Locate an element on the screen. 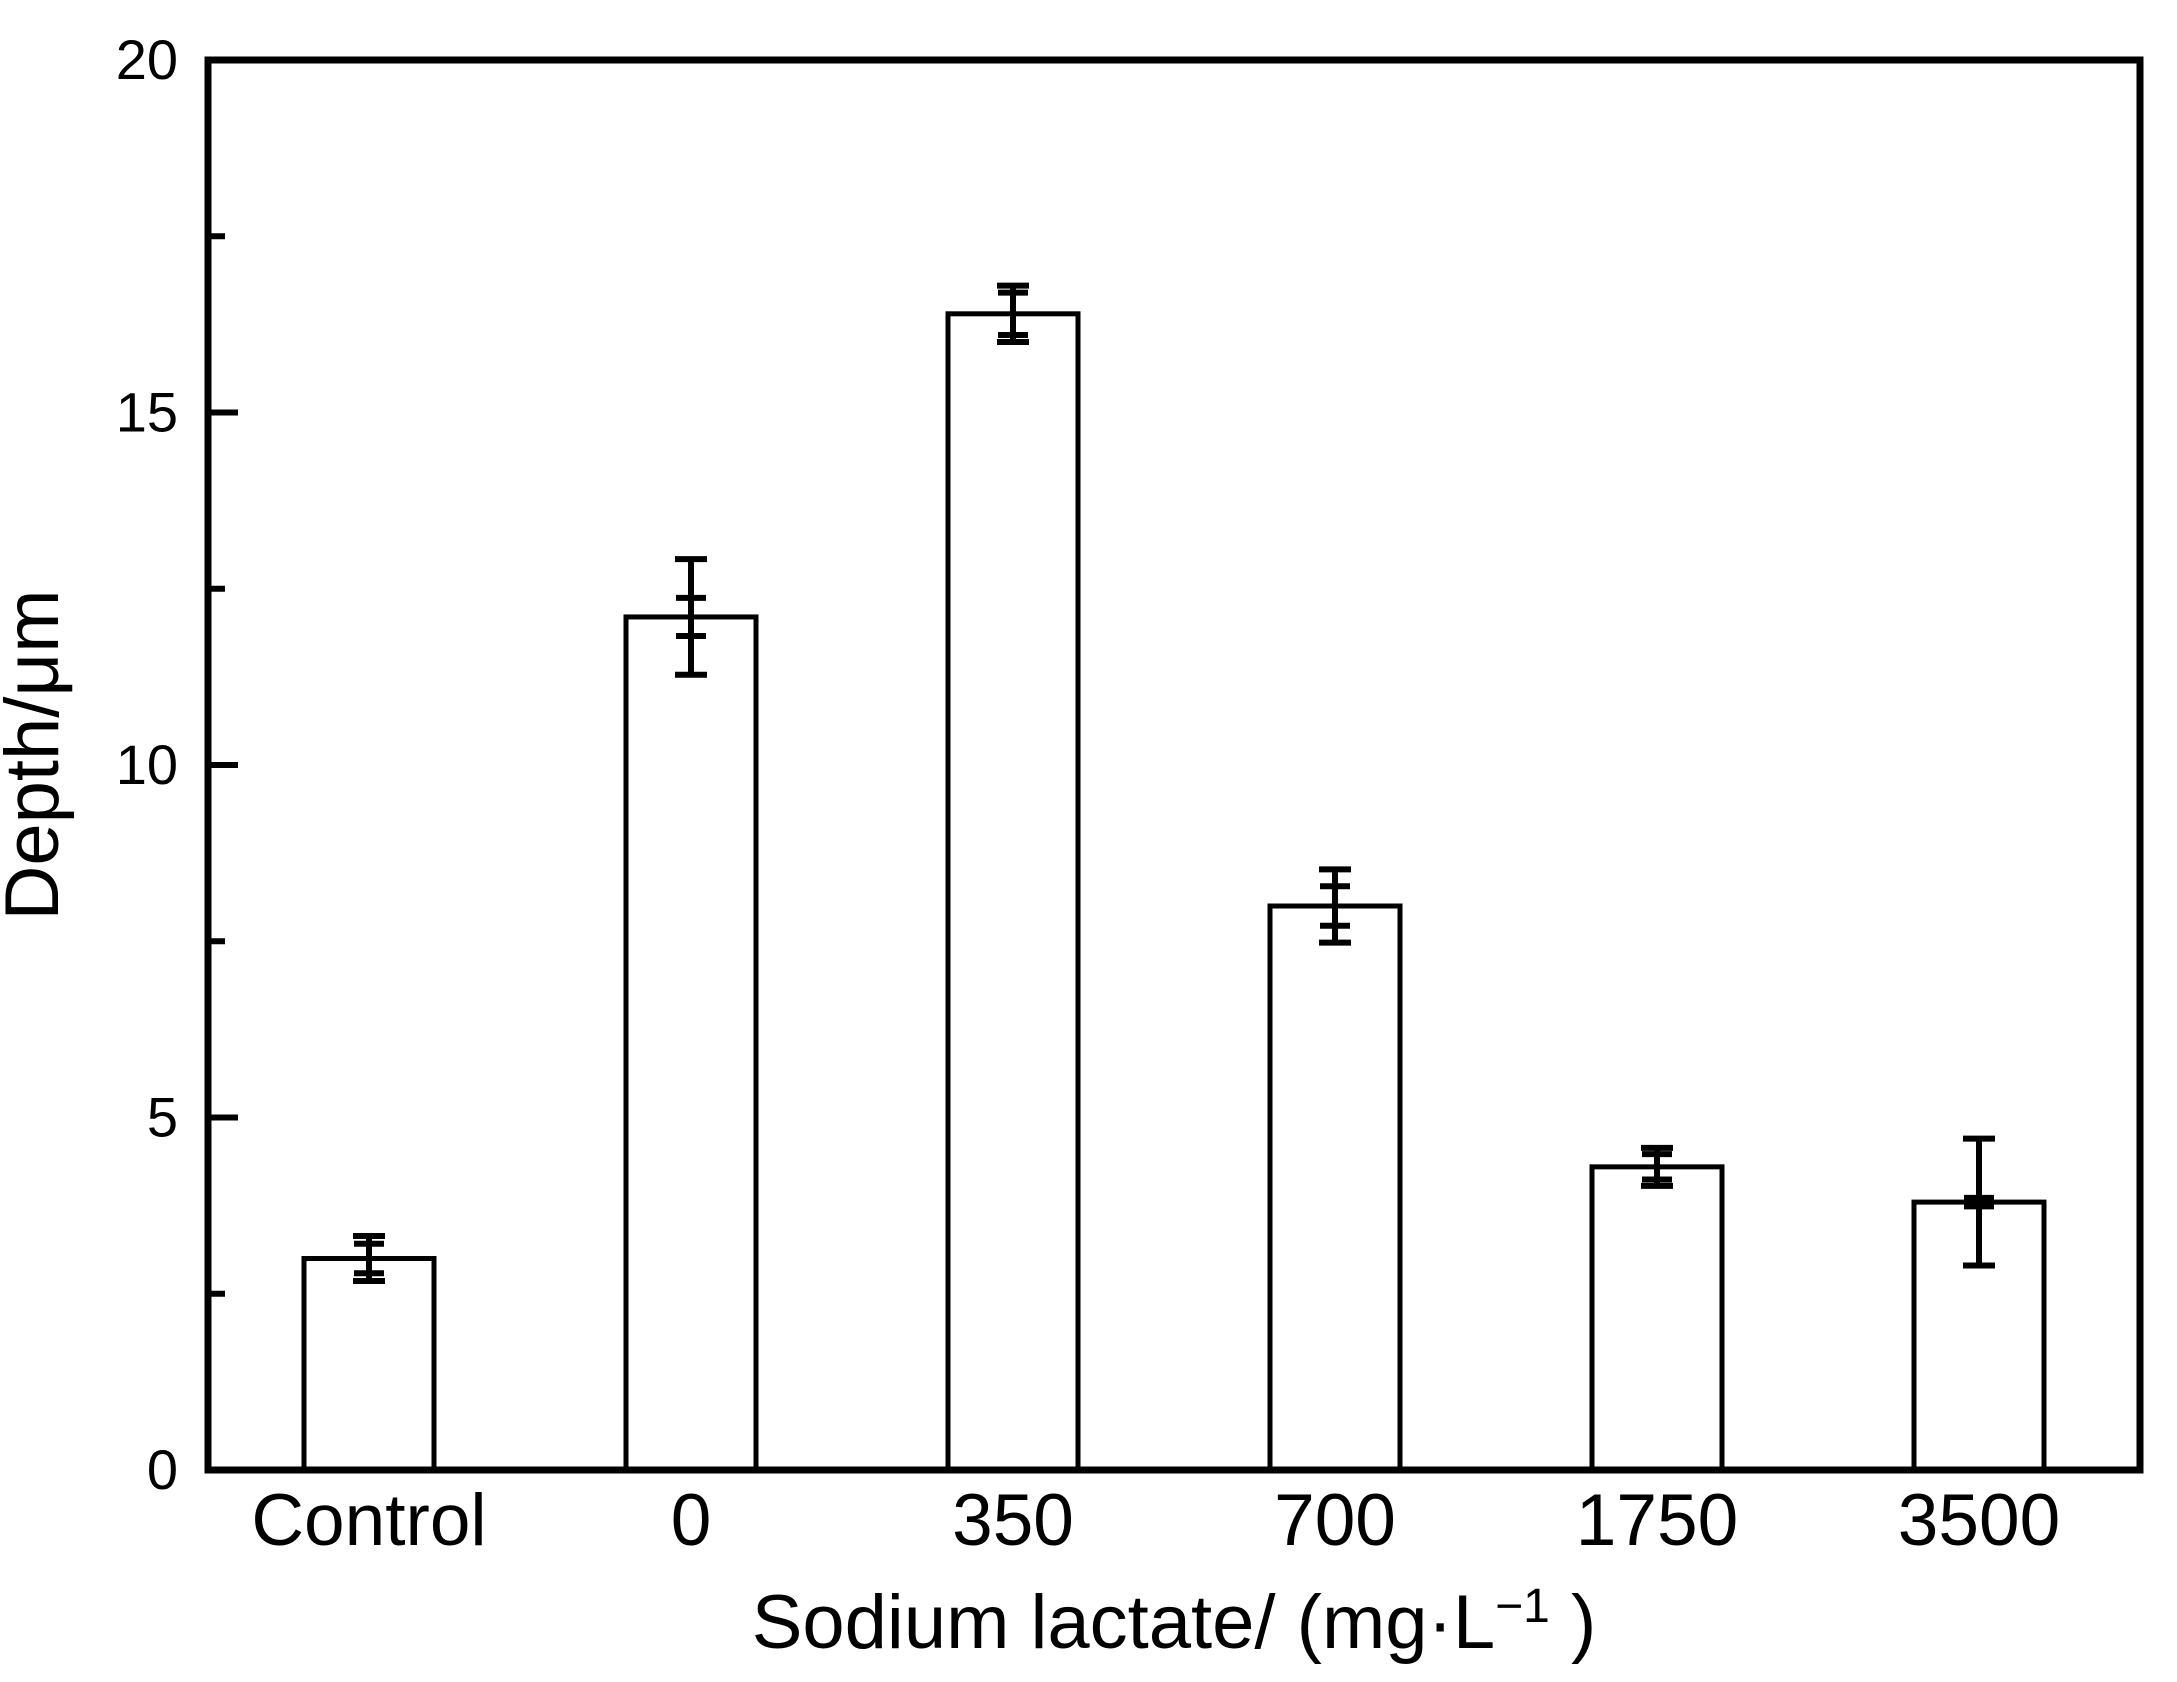 This screenshot has height=1682, width=2177. x-axis-title-suffix: ) is located at coordinates (1573, 1622).